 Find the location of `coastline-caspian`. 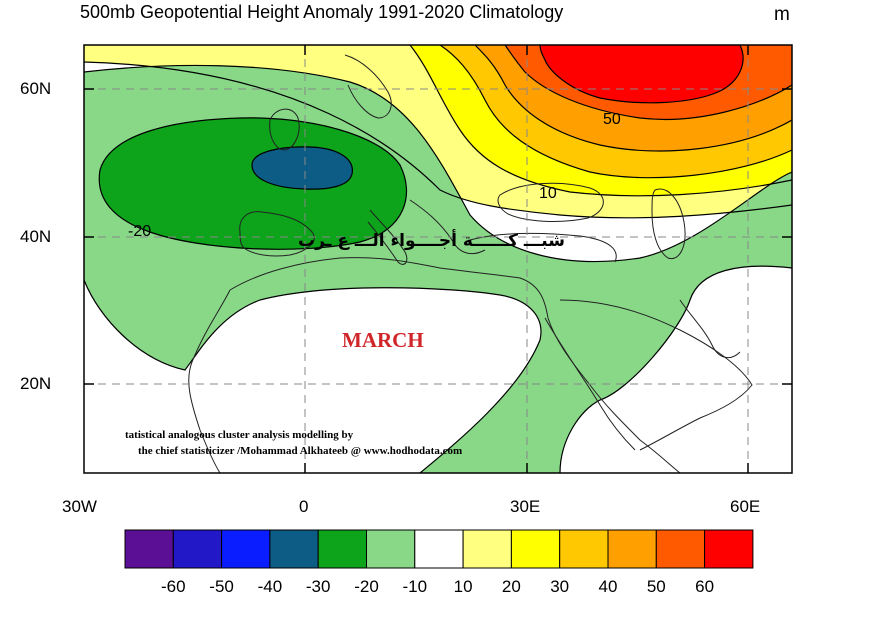

coastline-caspian is located at coordinates (668, 224).